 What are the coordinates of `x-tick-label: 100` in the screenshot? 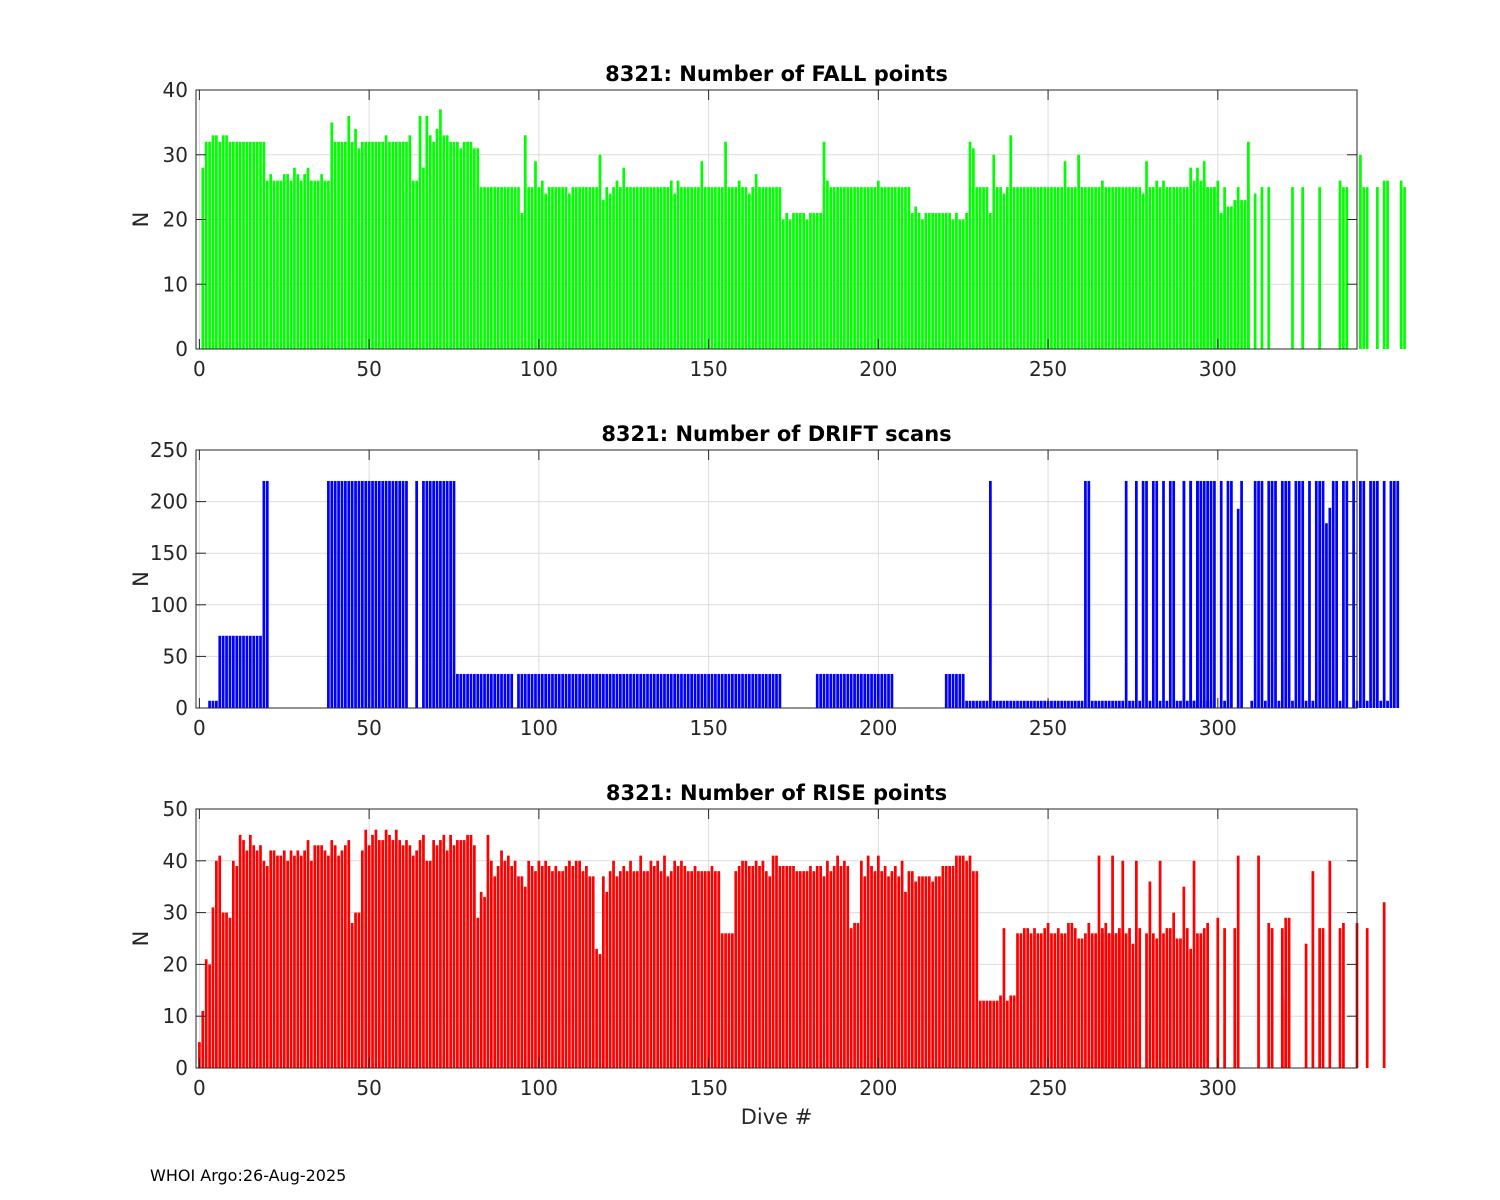 It's located at (539, 728).